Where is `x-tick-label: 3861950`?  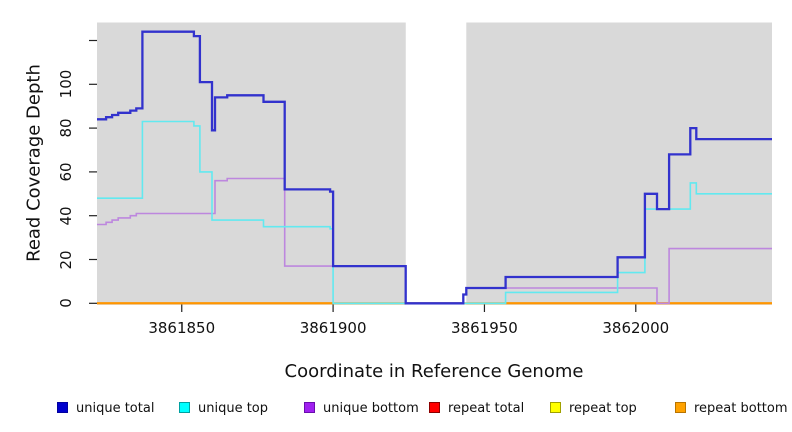
x-tick-label: 3861950 is located at coordinates (484, 328).